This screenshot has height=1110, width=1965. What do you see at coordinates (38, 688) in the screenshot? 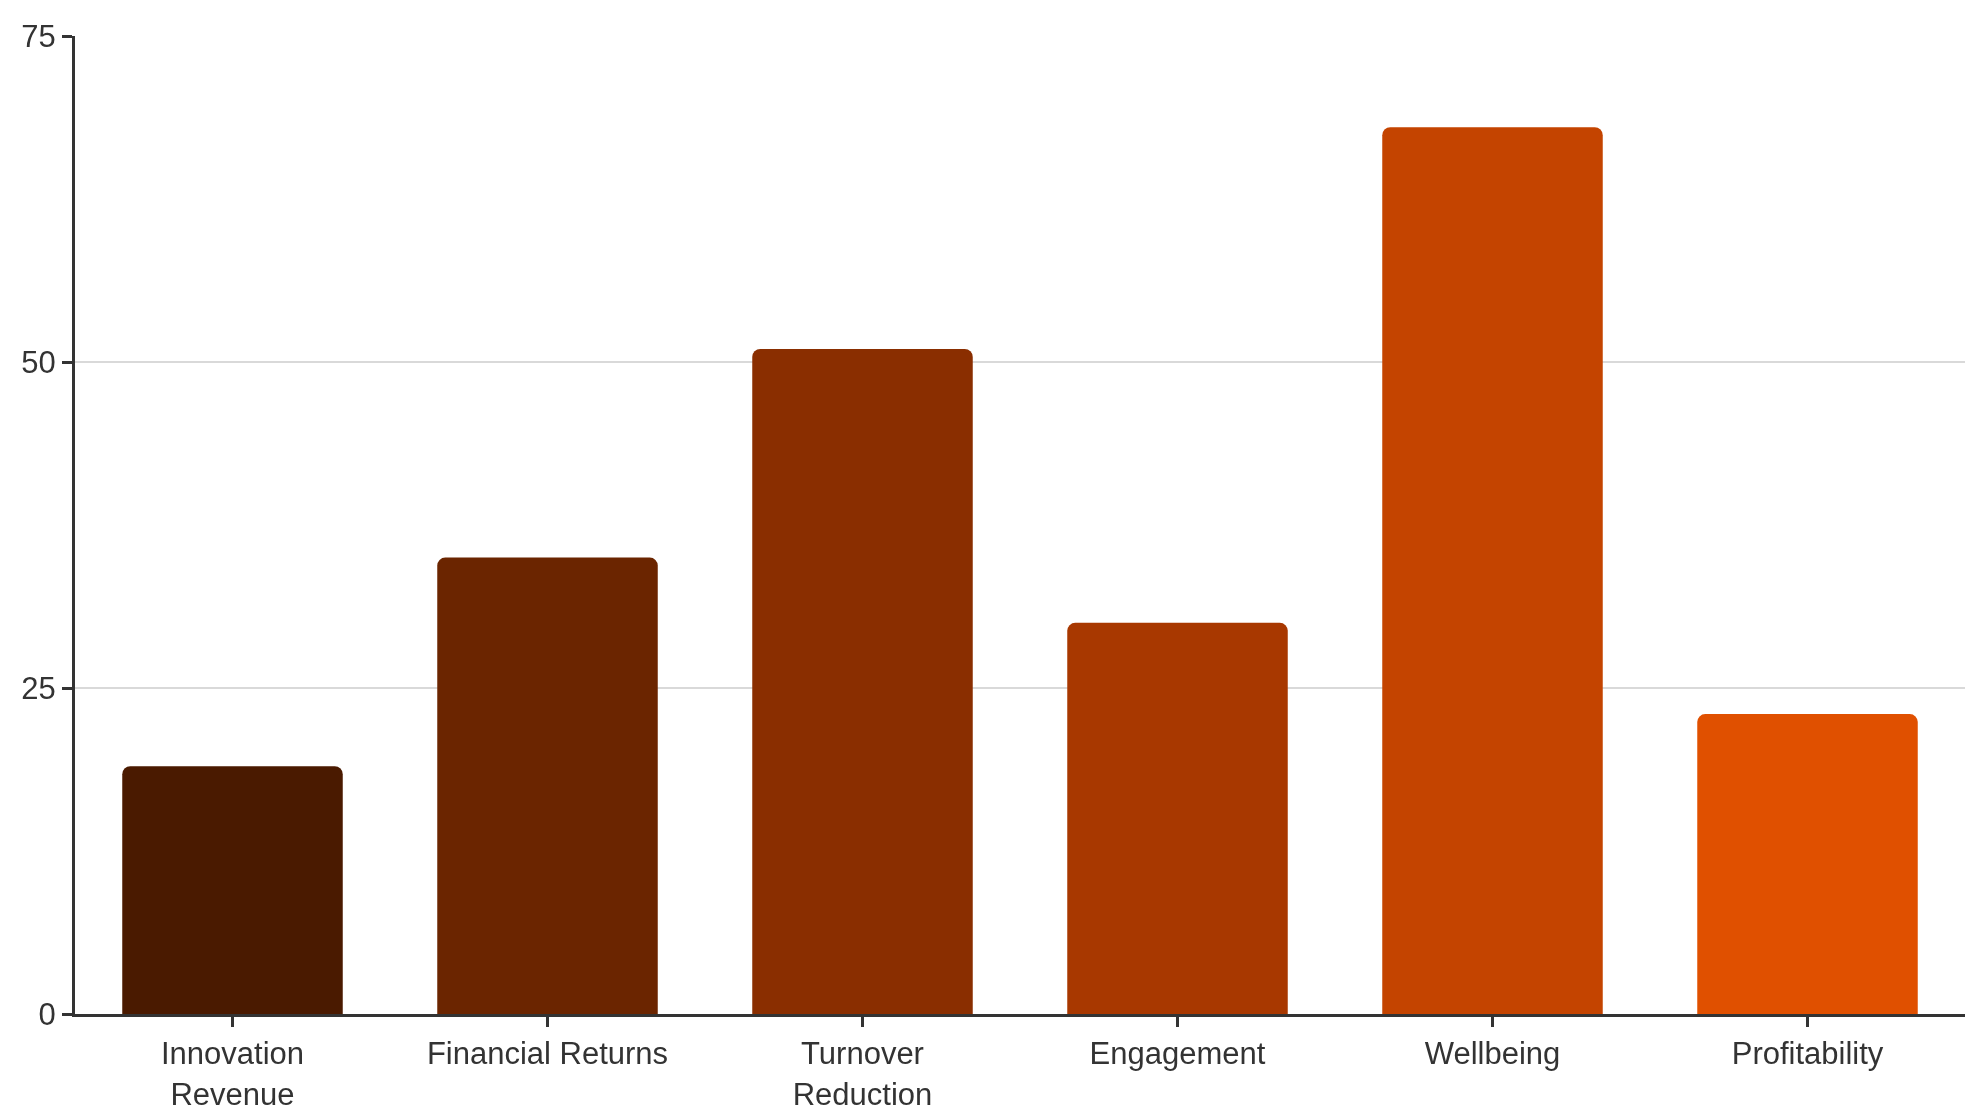
I see `y-tick-label: 25` at bounding box center [38, 688].